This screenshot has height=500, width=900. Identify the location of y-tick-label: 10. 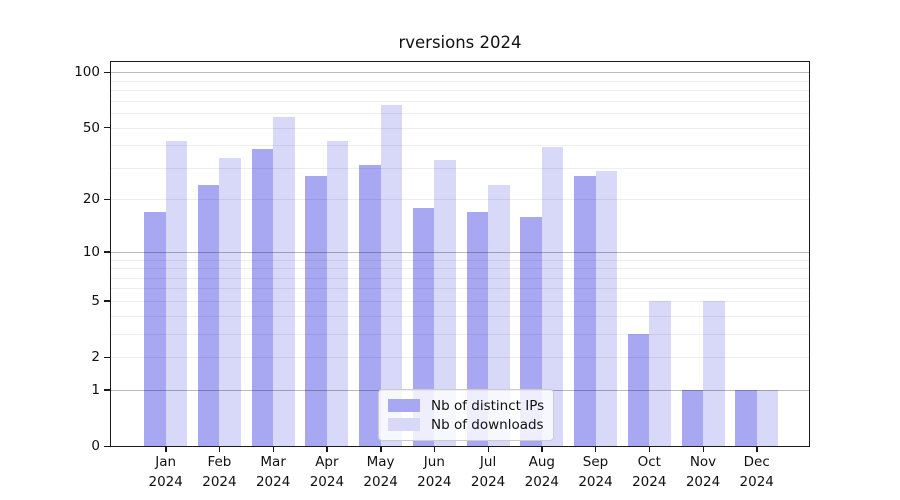
(91, 251).